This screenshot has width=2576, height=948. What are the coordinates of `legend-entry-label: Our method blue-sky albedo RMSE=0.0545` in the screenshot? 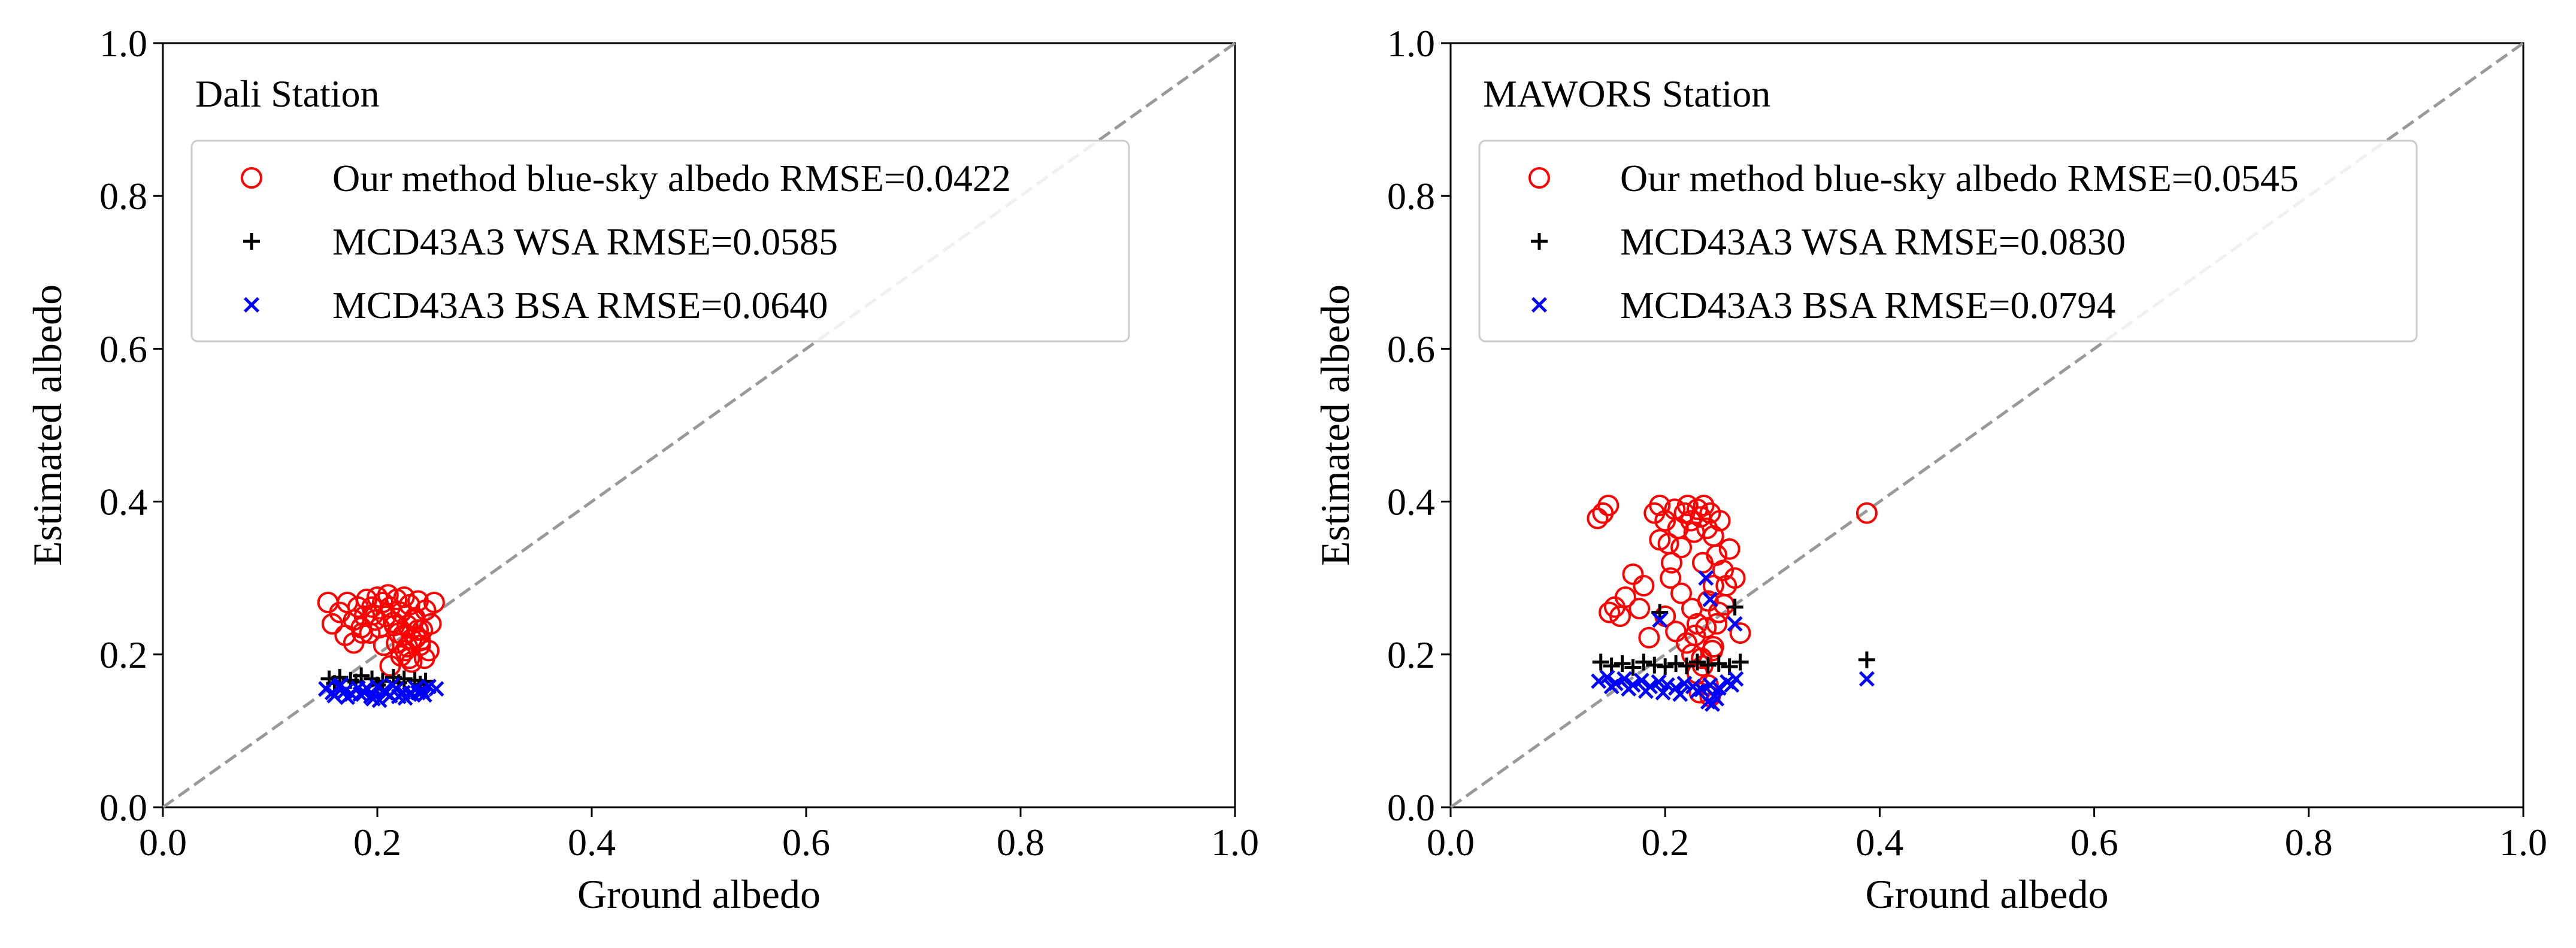 It's located at (1959, 178).